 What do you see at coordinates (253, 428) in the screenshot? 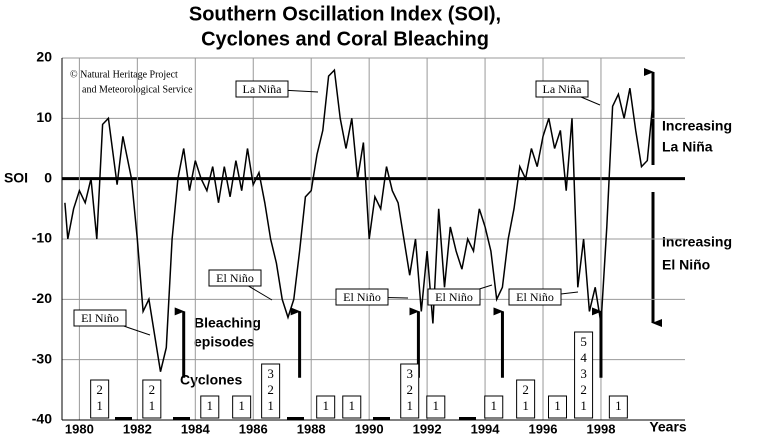
I see `x-tick-label: 1986` at bounding box center [253, 428].